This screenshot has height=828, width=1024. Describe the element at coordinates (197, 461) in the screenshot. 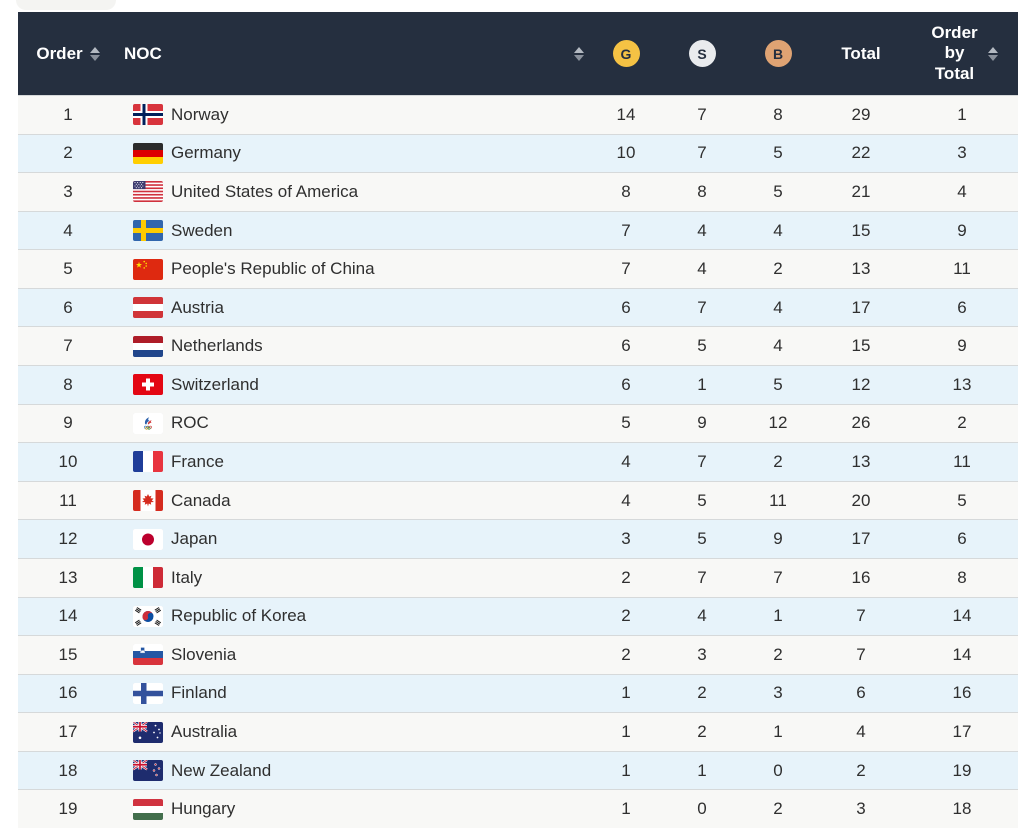

I see `noc-name: France` at that location.